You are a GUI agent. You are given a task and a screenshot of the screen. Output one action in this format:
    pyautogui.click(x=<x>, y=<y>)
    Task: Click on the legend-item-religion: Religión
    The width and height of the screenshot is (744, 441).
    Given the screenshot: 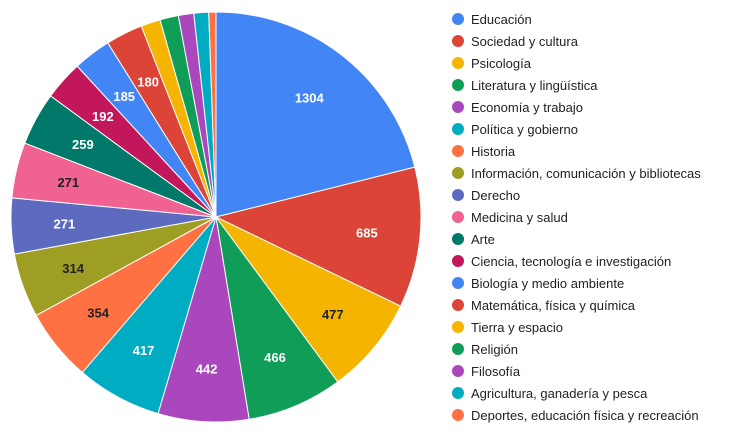 What is the action you would take?
    pyautogui.click(x=485, y=349)
    